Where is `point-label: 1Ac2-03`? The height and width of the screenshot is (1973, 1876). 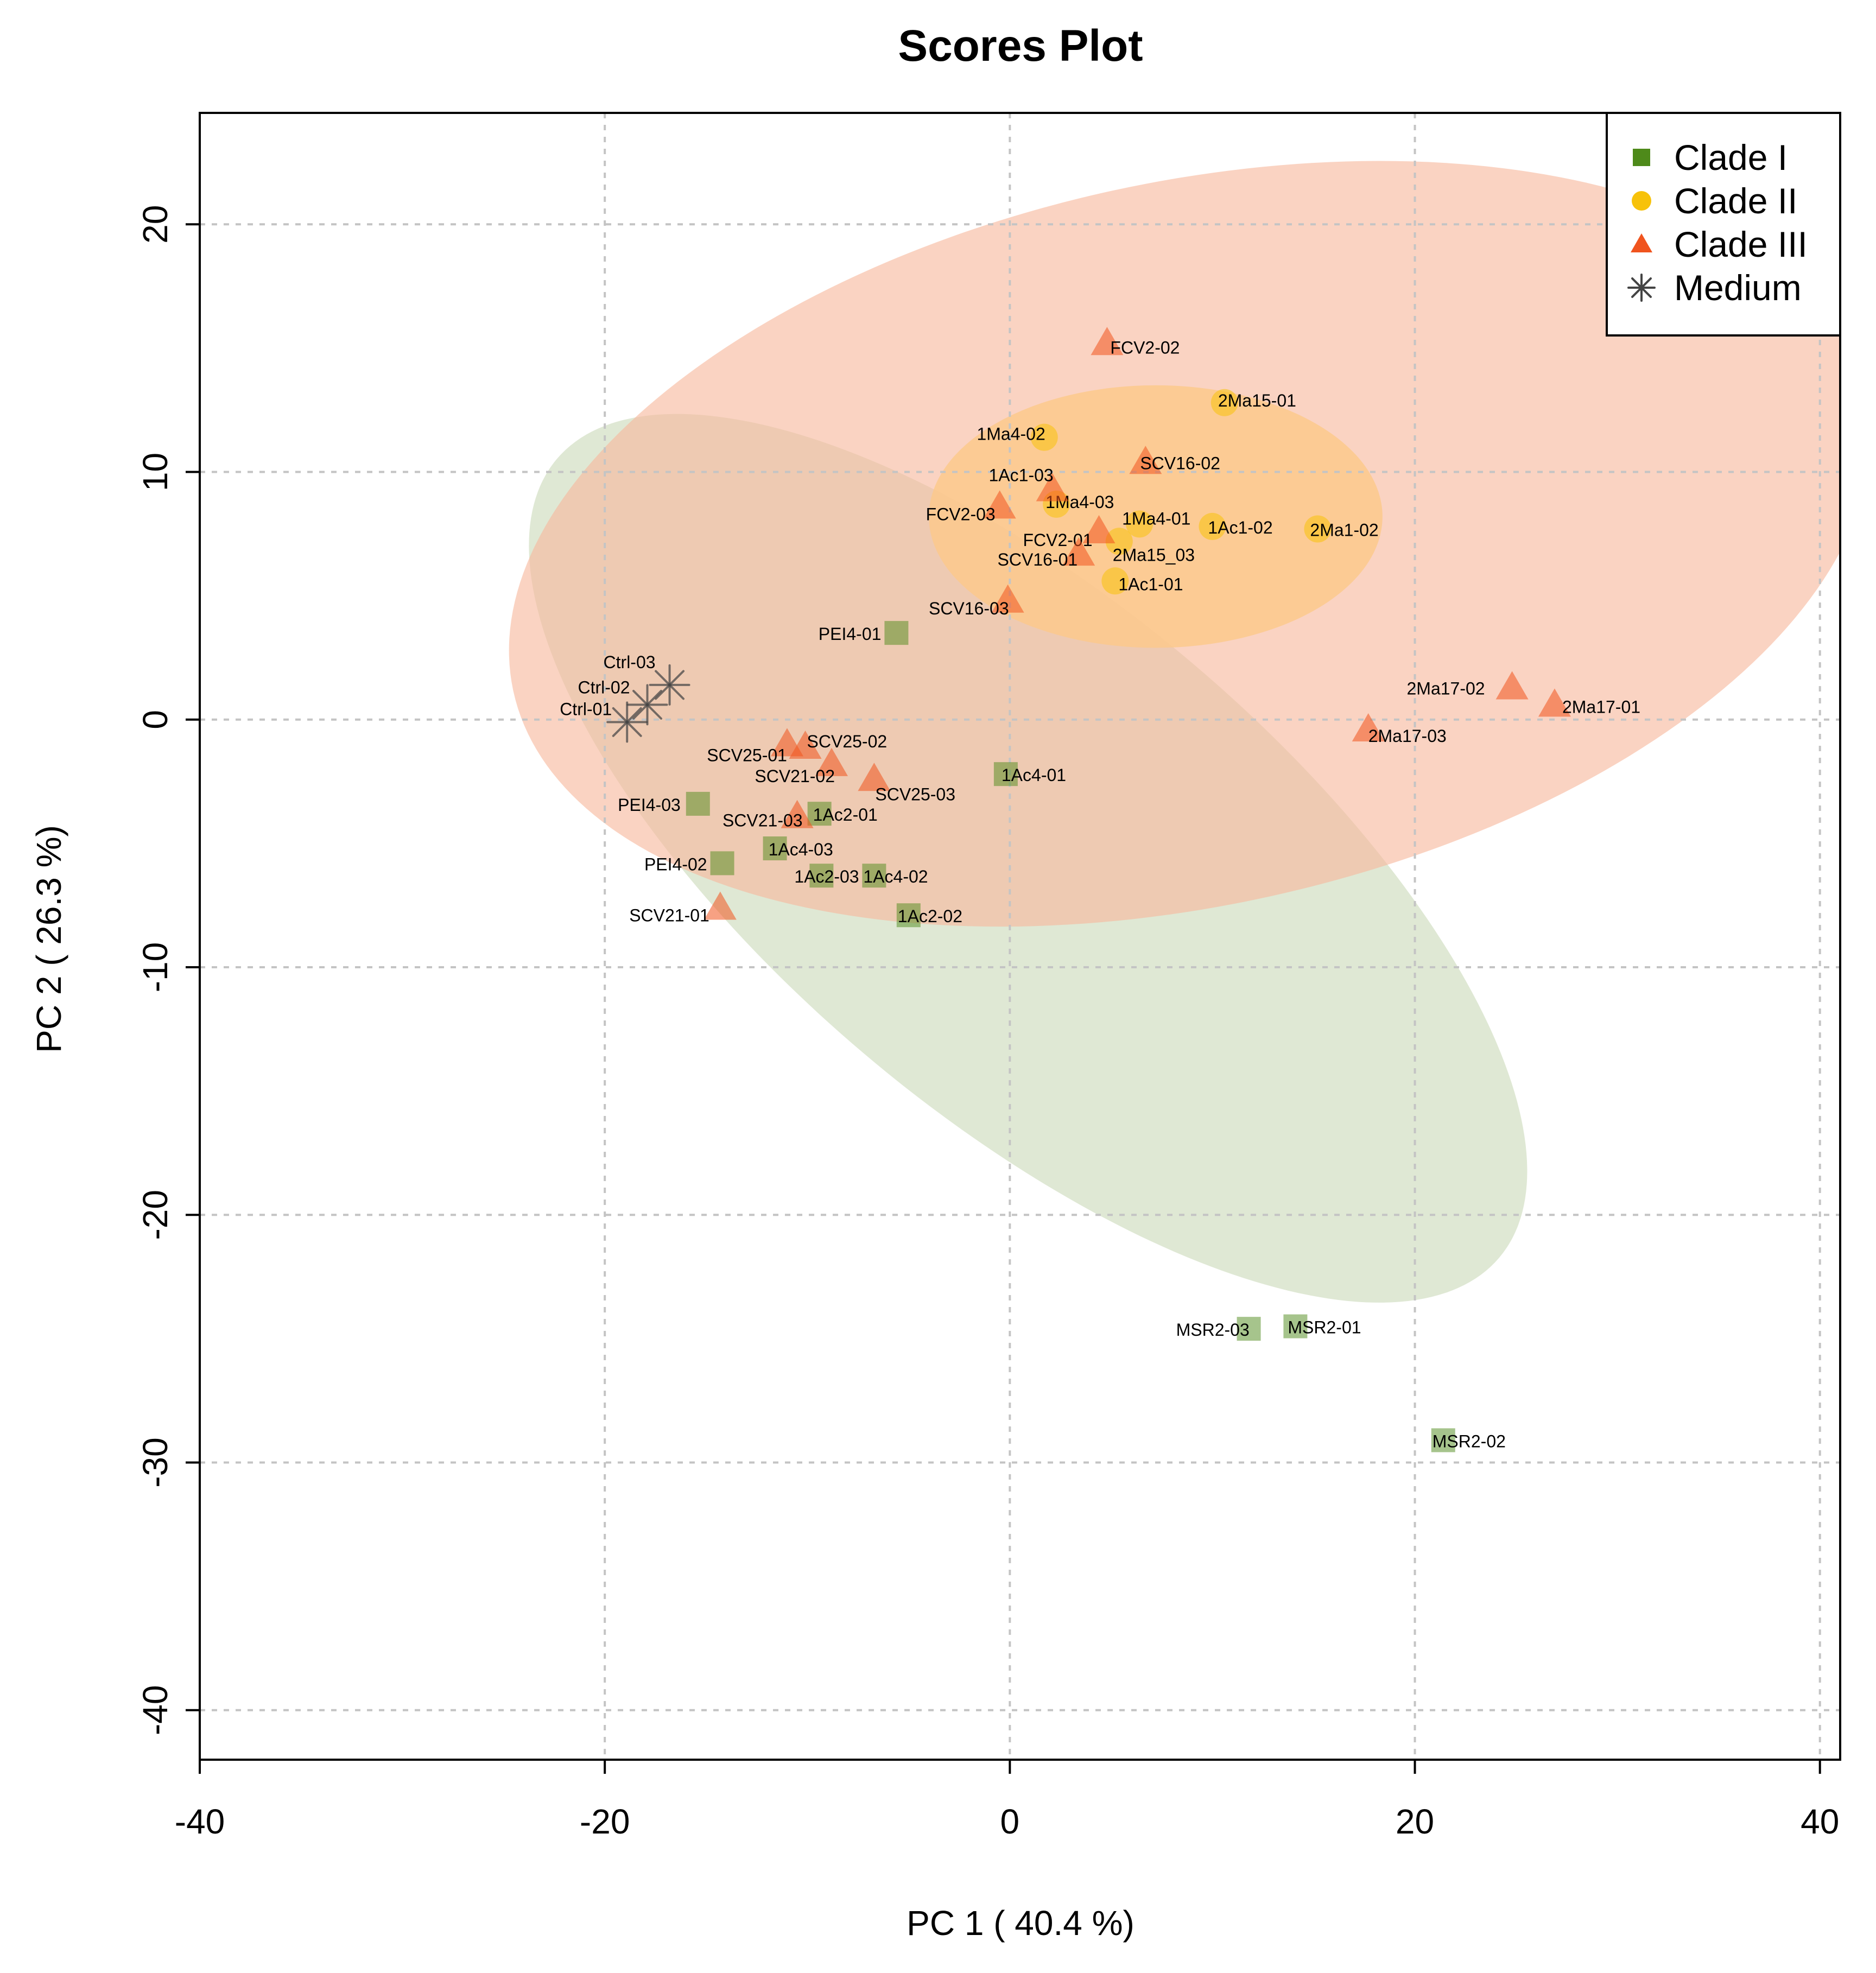 point-label: 1Ac2-03 is located at coordinates (826, 876).